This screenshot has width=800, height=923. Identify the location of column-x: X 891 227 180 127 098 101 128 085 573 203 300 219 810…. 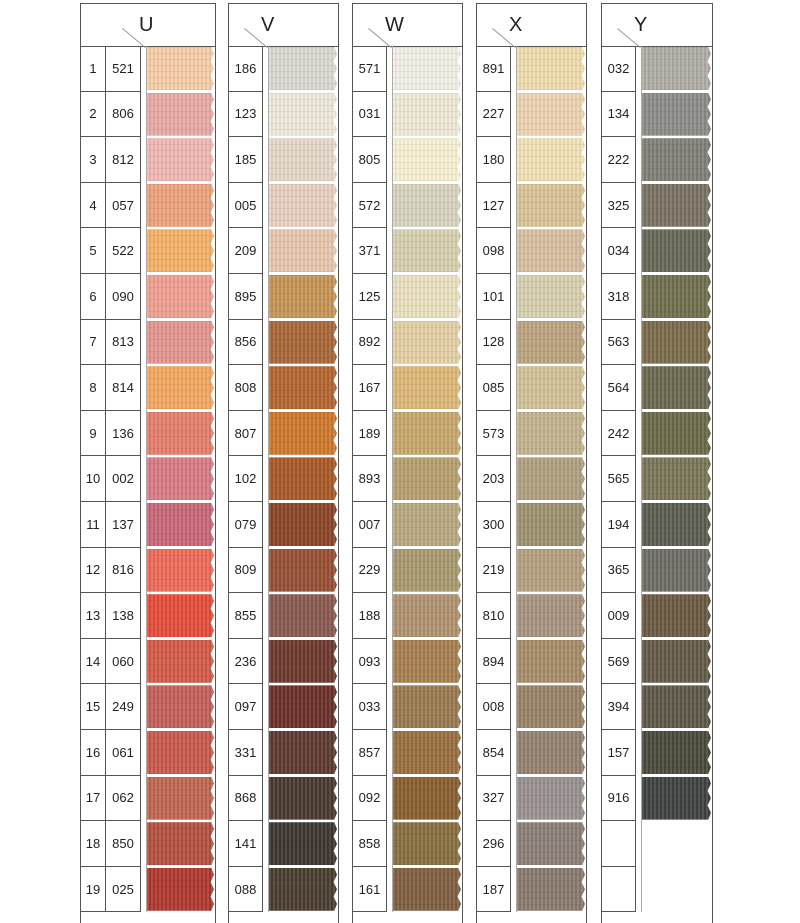
(531, 463).